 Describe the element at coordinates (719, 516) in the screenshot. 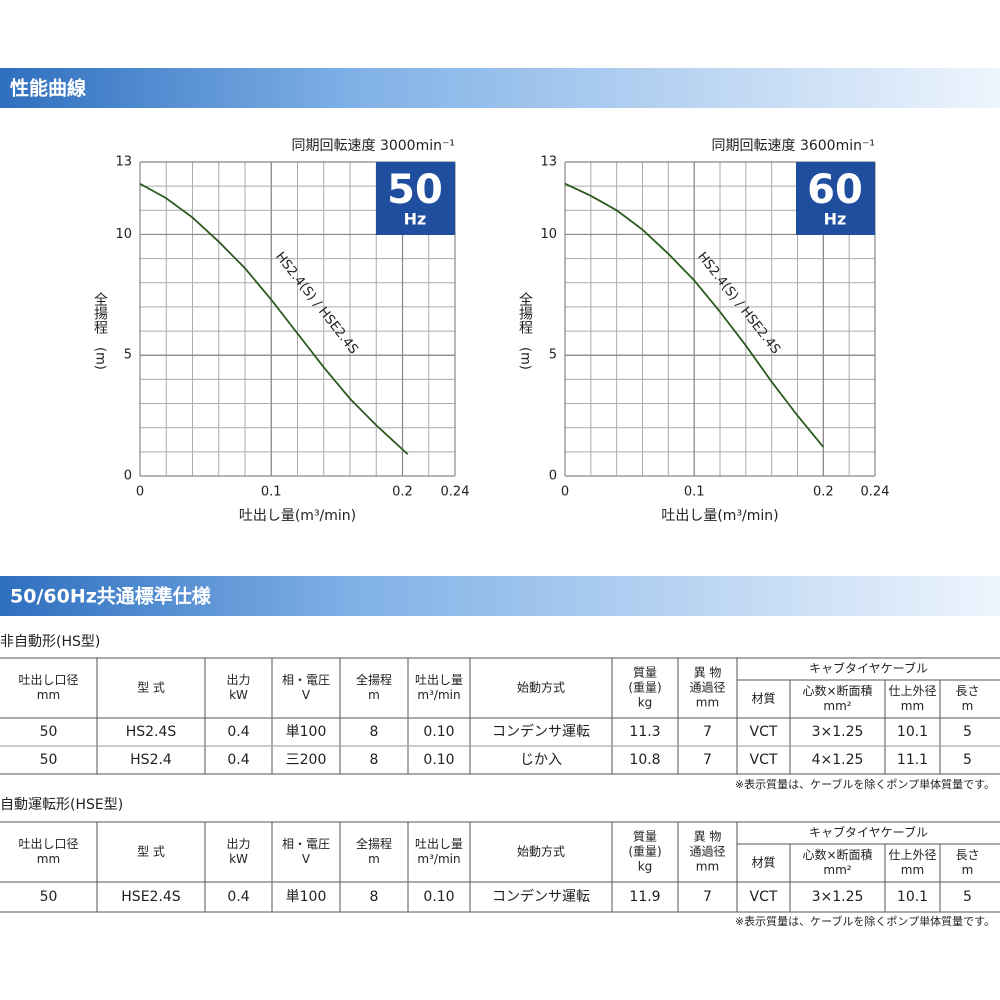

I see `x-axis-label: 吐出し量(m³/min)` at that location.